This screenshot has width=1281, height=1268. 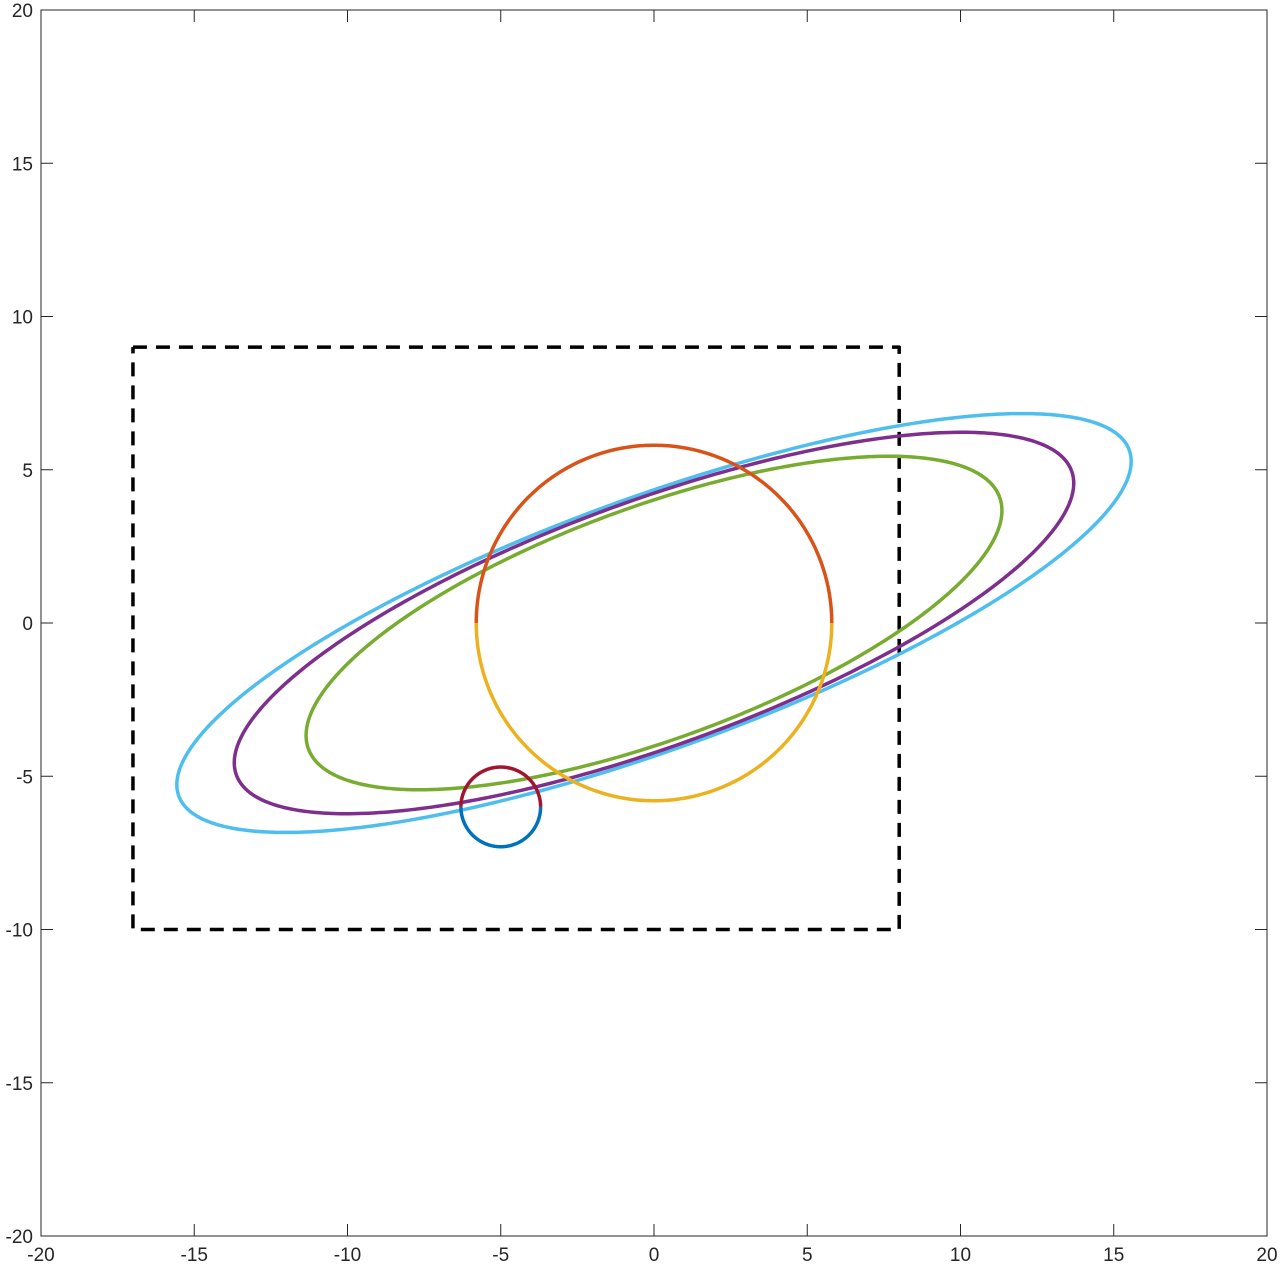 I want to click on x-tick-label: 20, so click(x=1266, y=1255).